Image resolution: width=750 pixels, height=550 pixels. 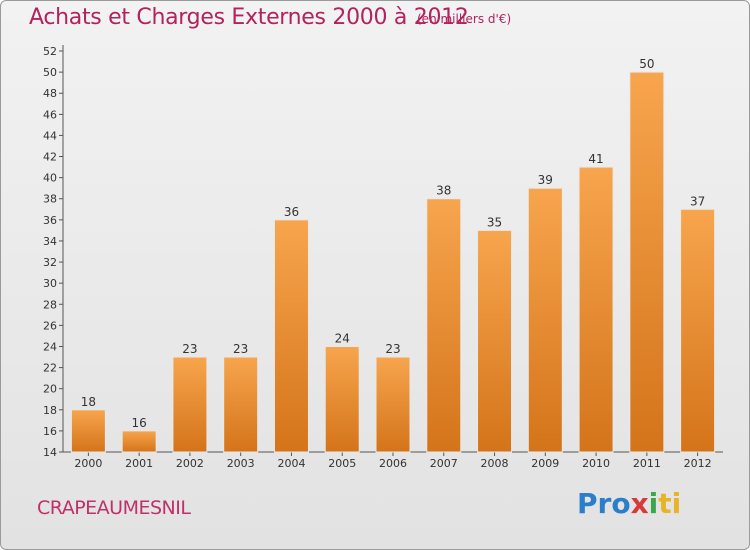 I want to click on bar-value-label: 37, so click(x=697, y=201).